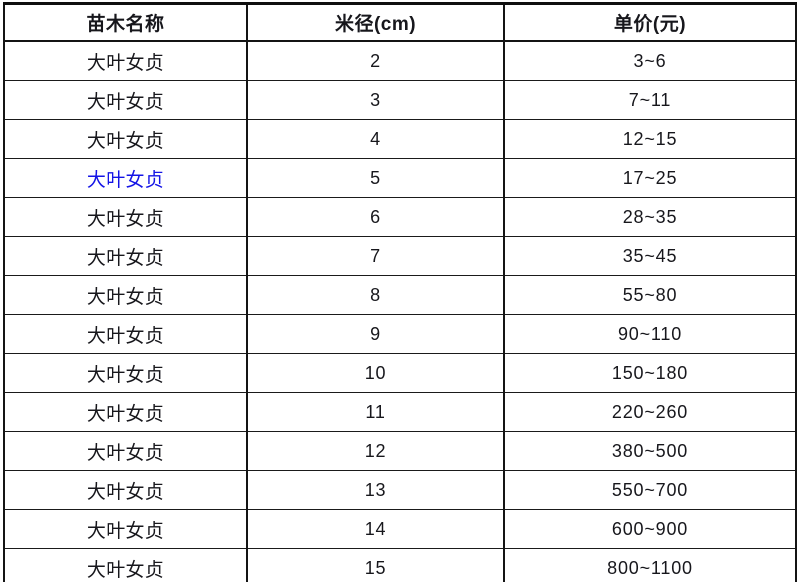 The image size is (800, 582). I want to click on column-header-price: 单价(元), so click(650, 22).